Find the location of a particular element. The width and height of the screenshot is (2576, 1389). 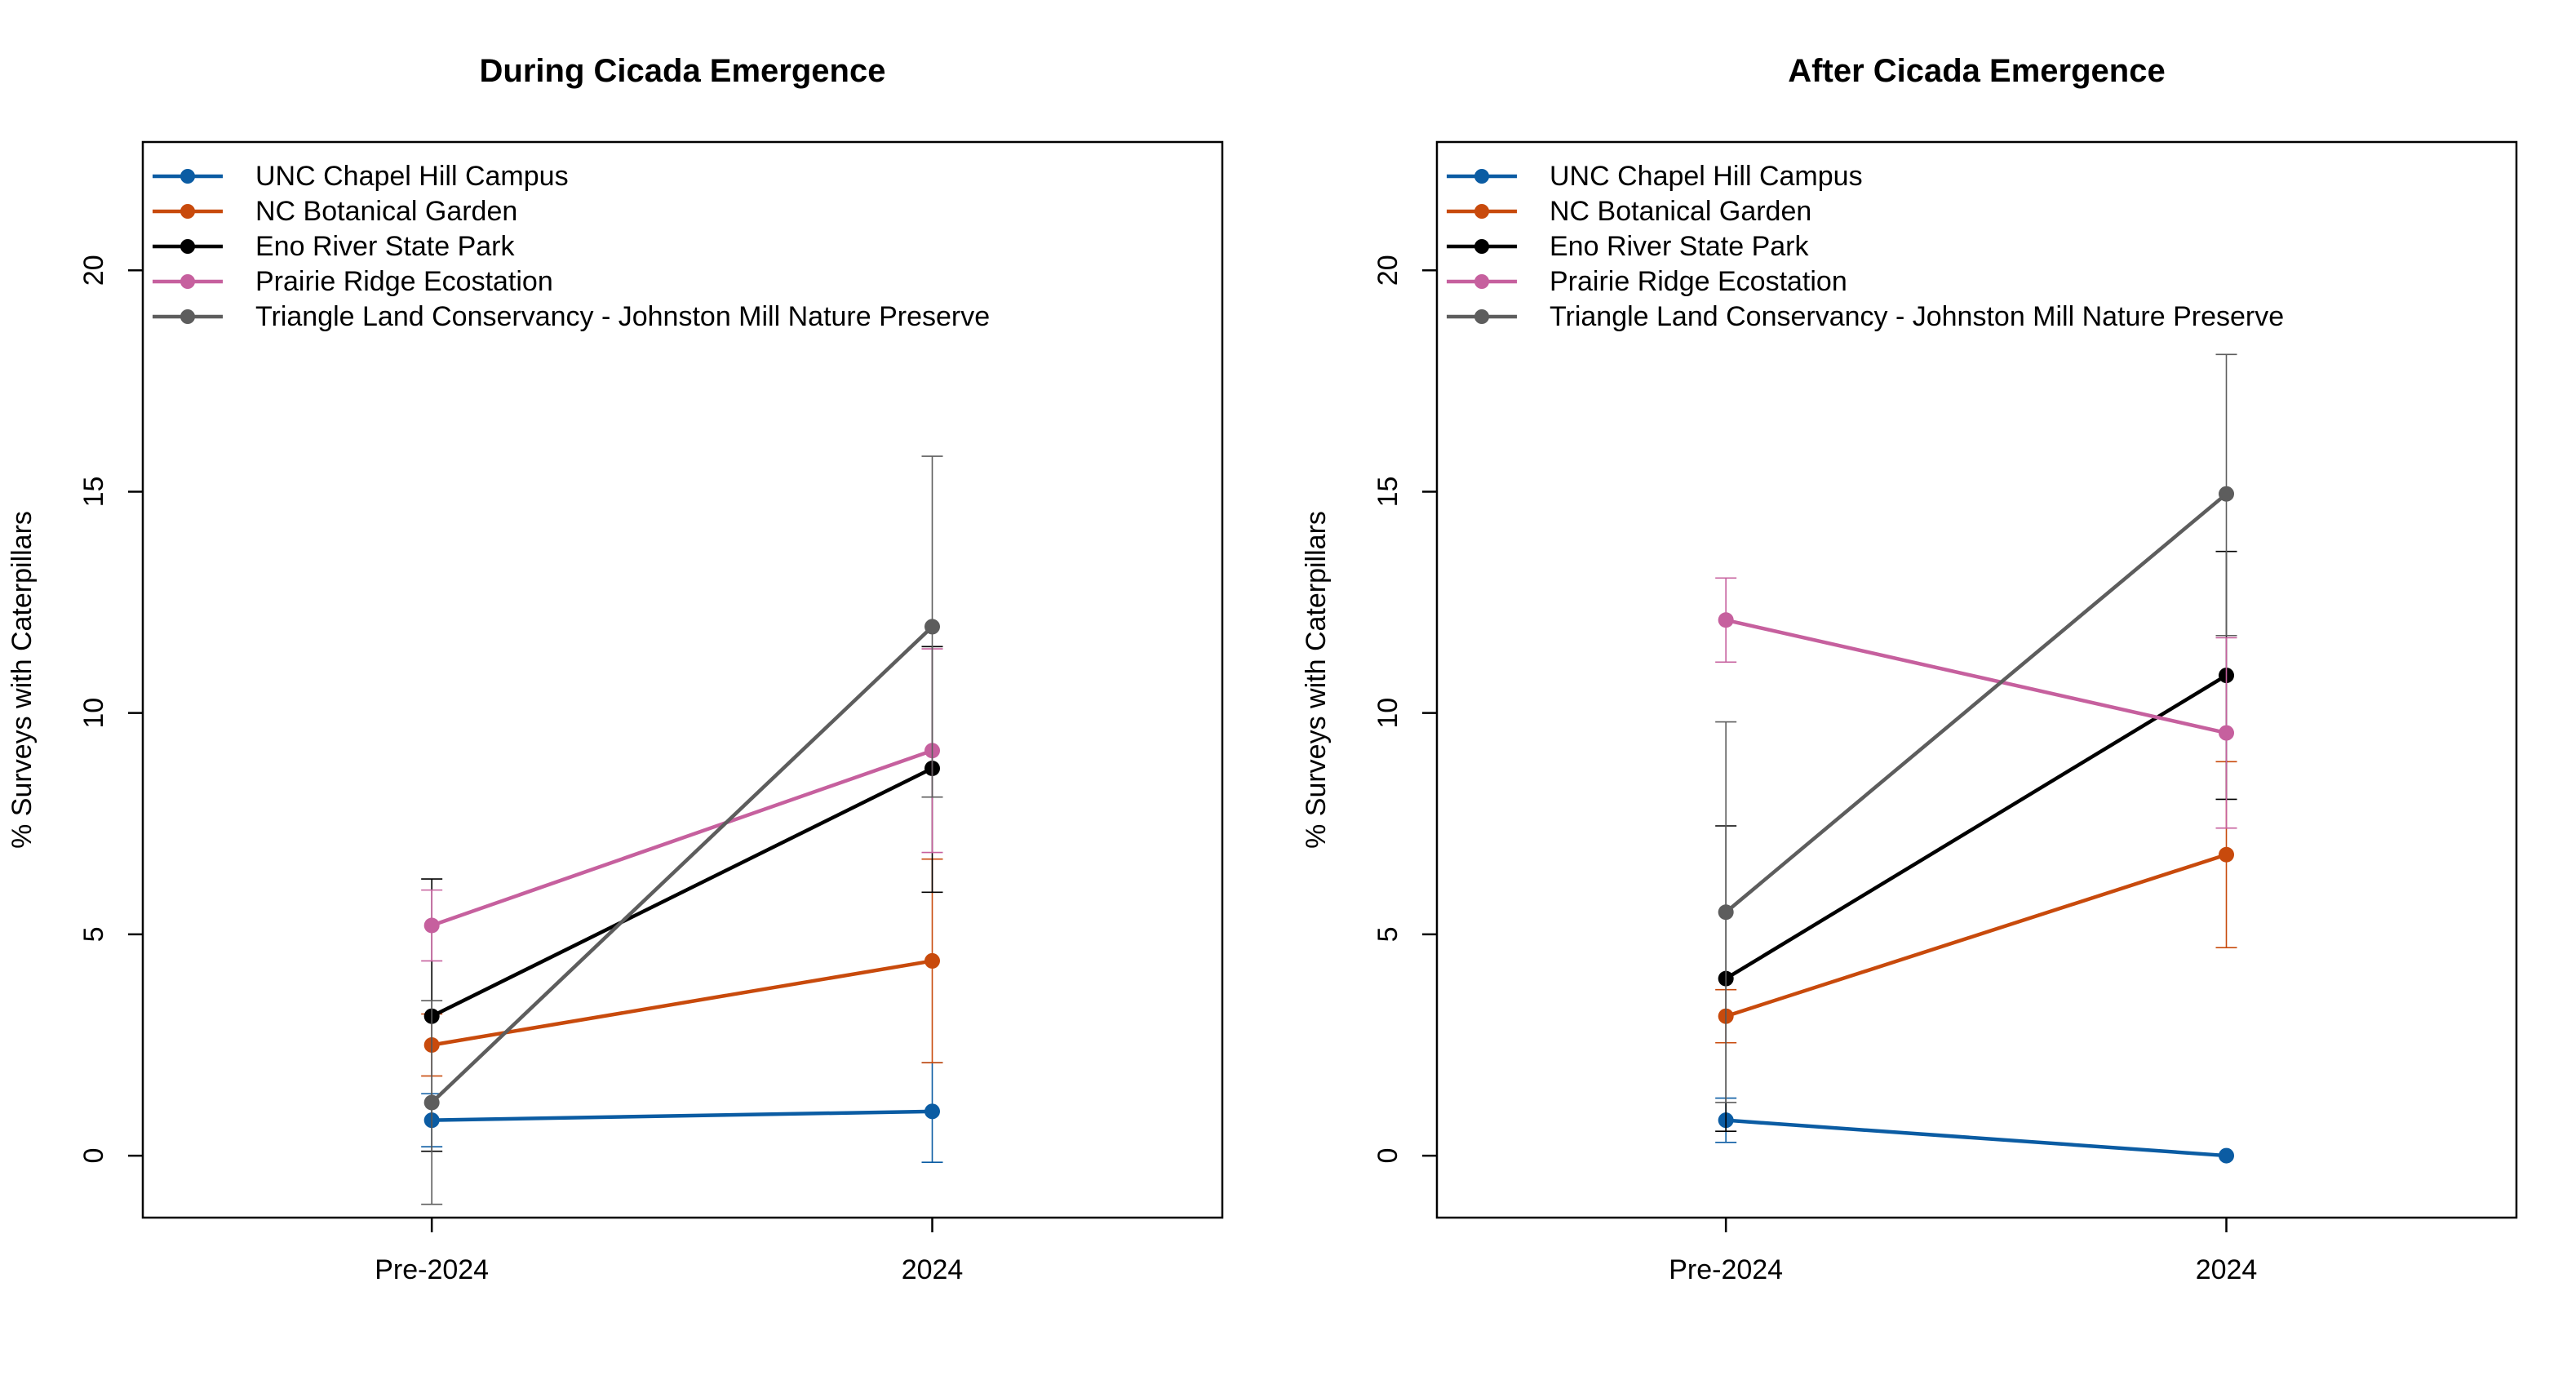

chart-title: After Cicada Emergence is located at coordinates (1977, 71).